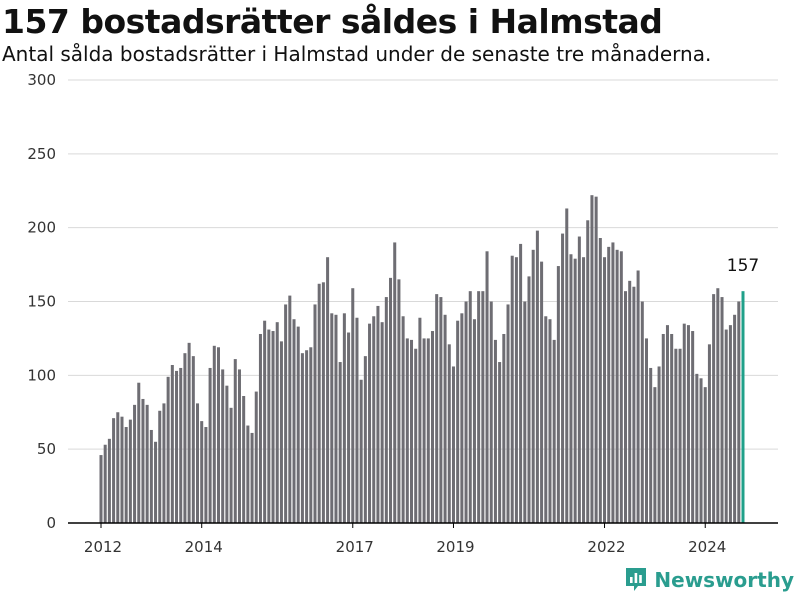  Describe the element at coordinates (204, 547) in the screenshot. I see `x-tick-label: 2014` at that location.